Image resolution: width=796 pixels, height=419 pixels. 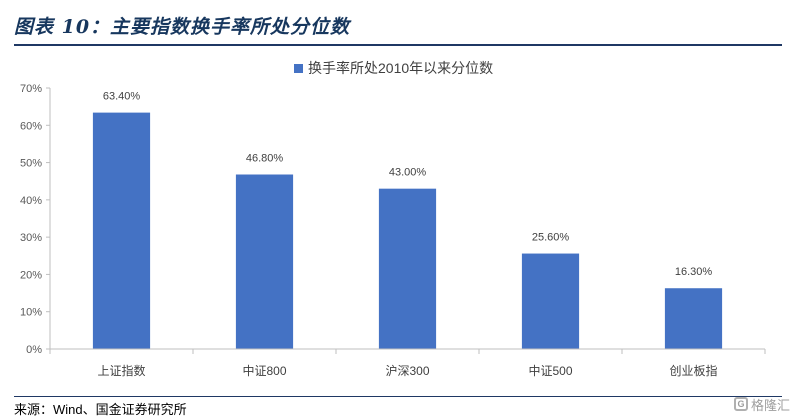 I want to click on watermark-logo-icon: G, so click(x=740, y=404).